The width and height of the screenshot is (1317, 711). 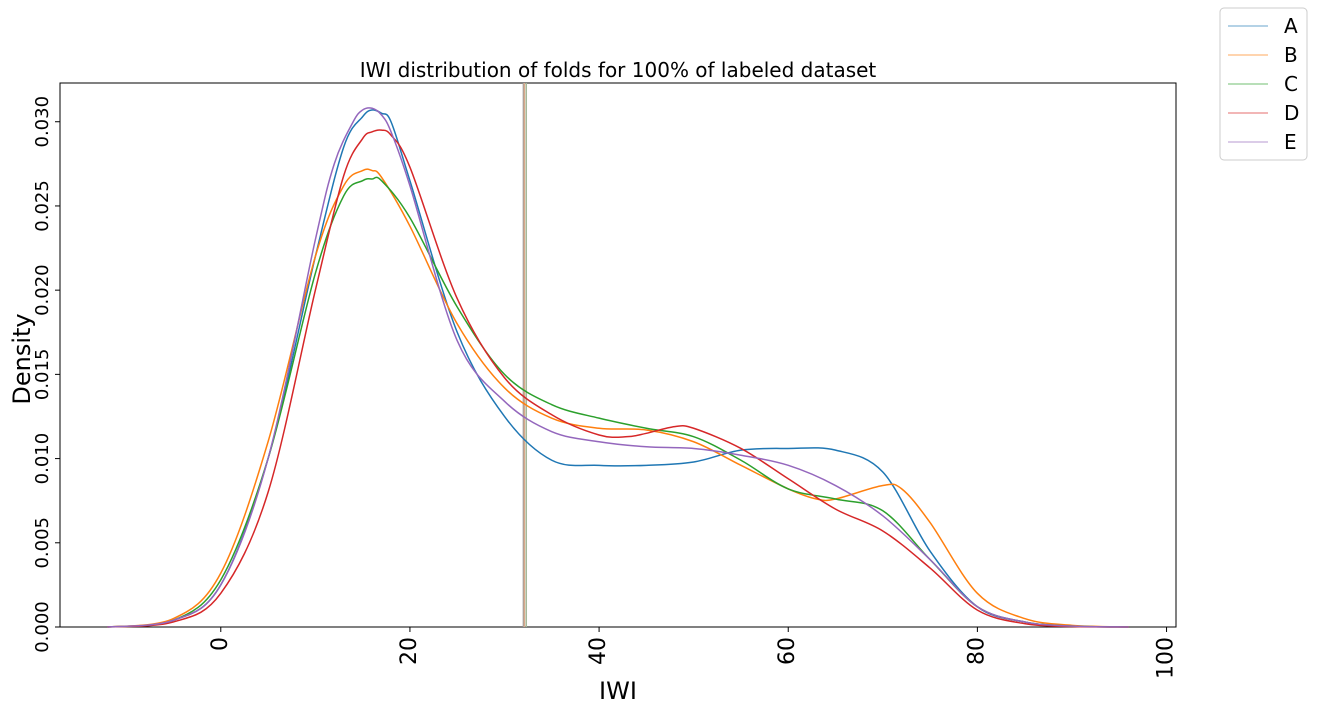 I want to click on x-tick-label: 80, so click(x=976, y=651).